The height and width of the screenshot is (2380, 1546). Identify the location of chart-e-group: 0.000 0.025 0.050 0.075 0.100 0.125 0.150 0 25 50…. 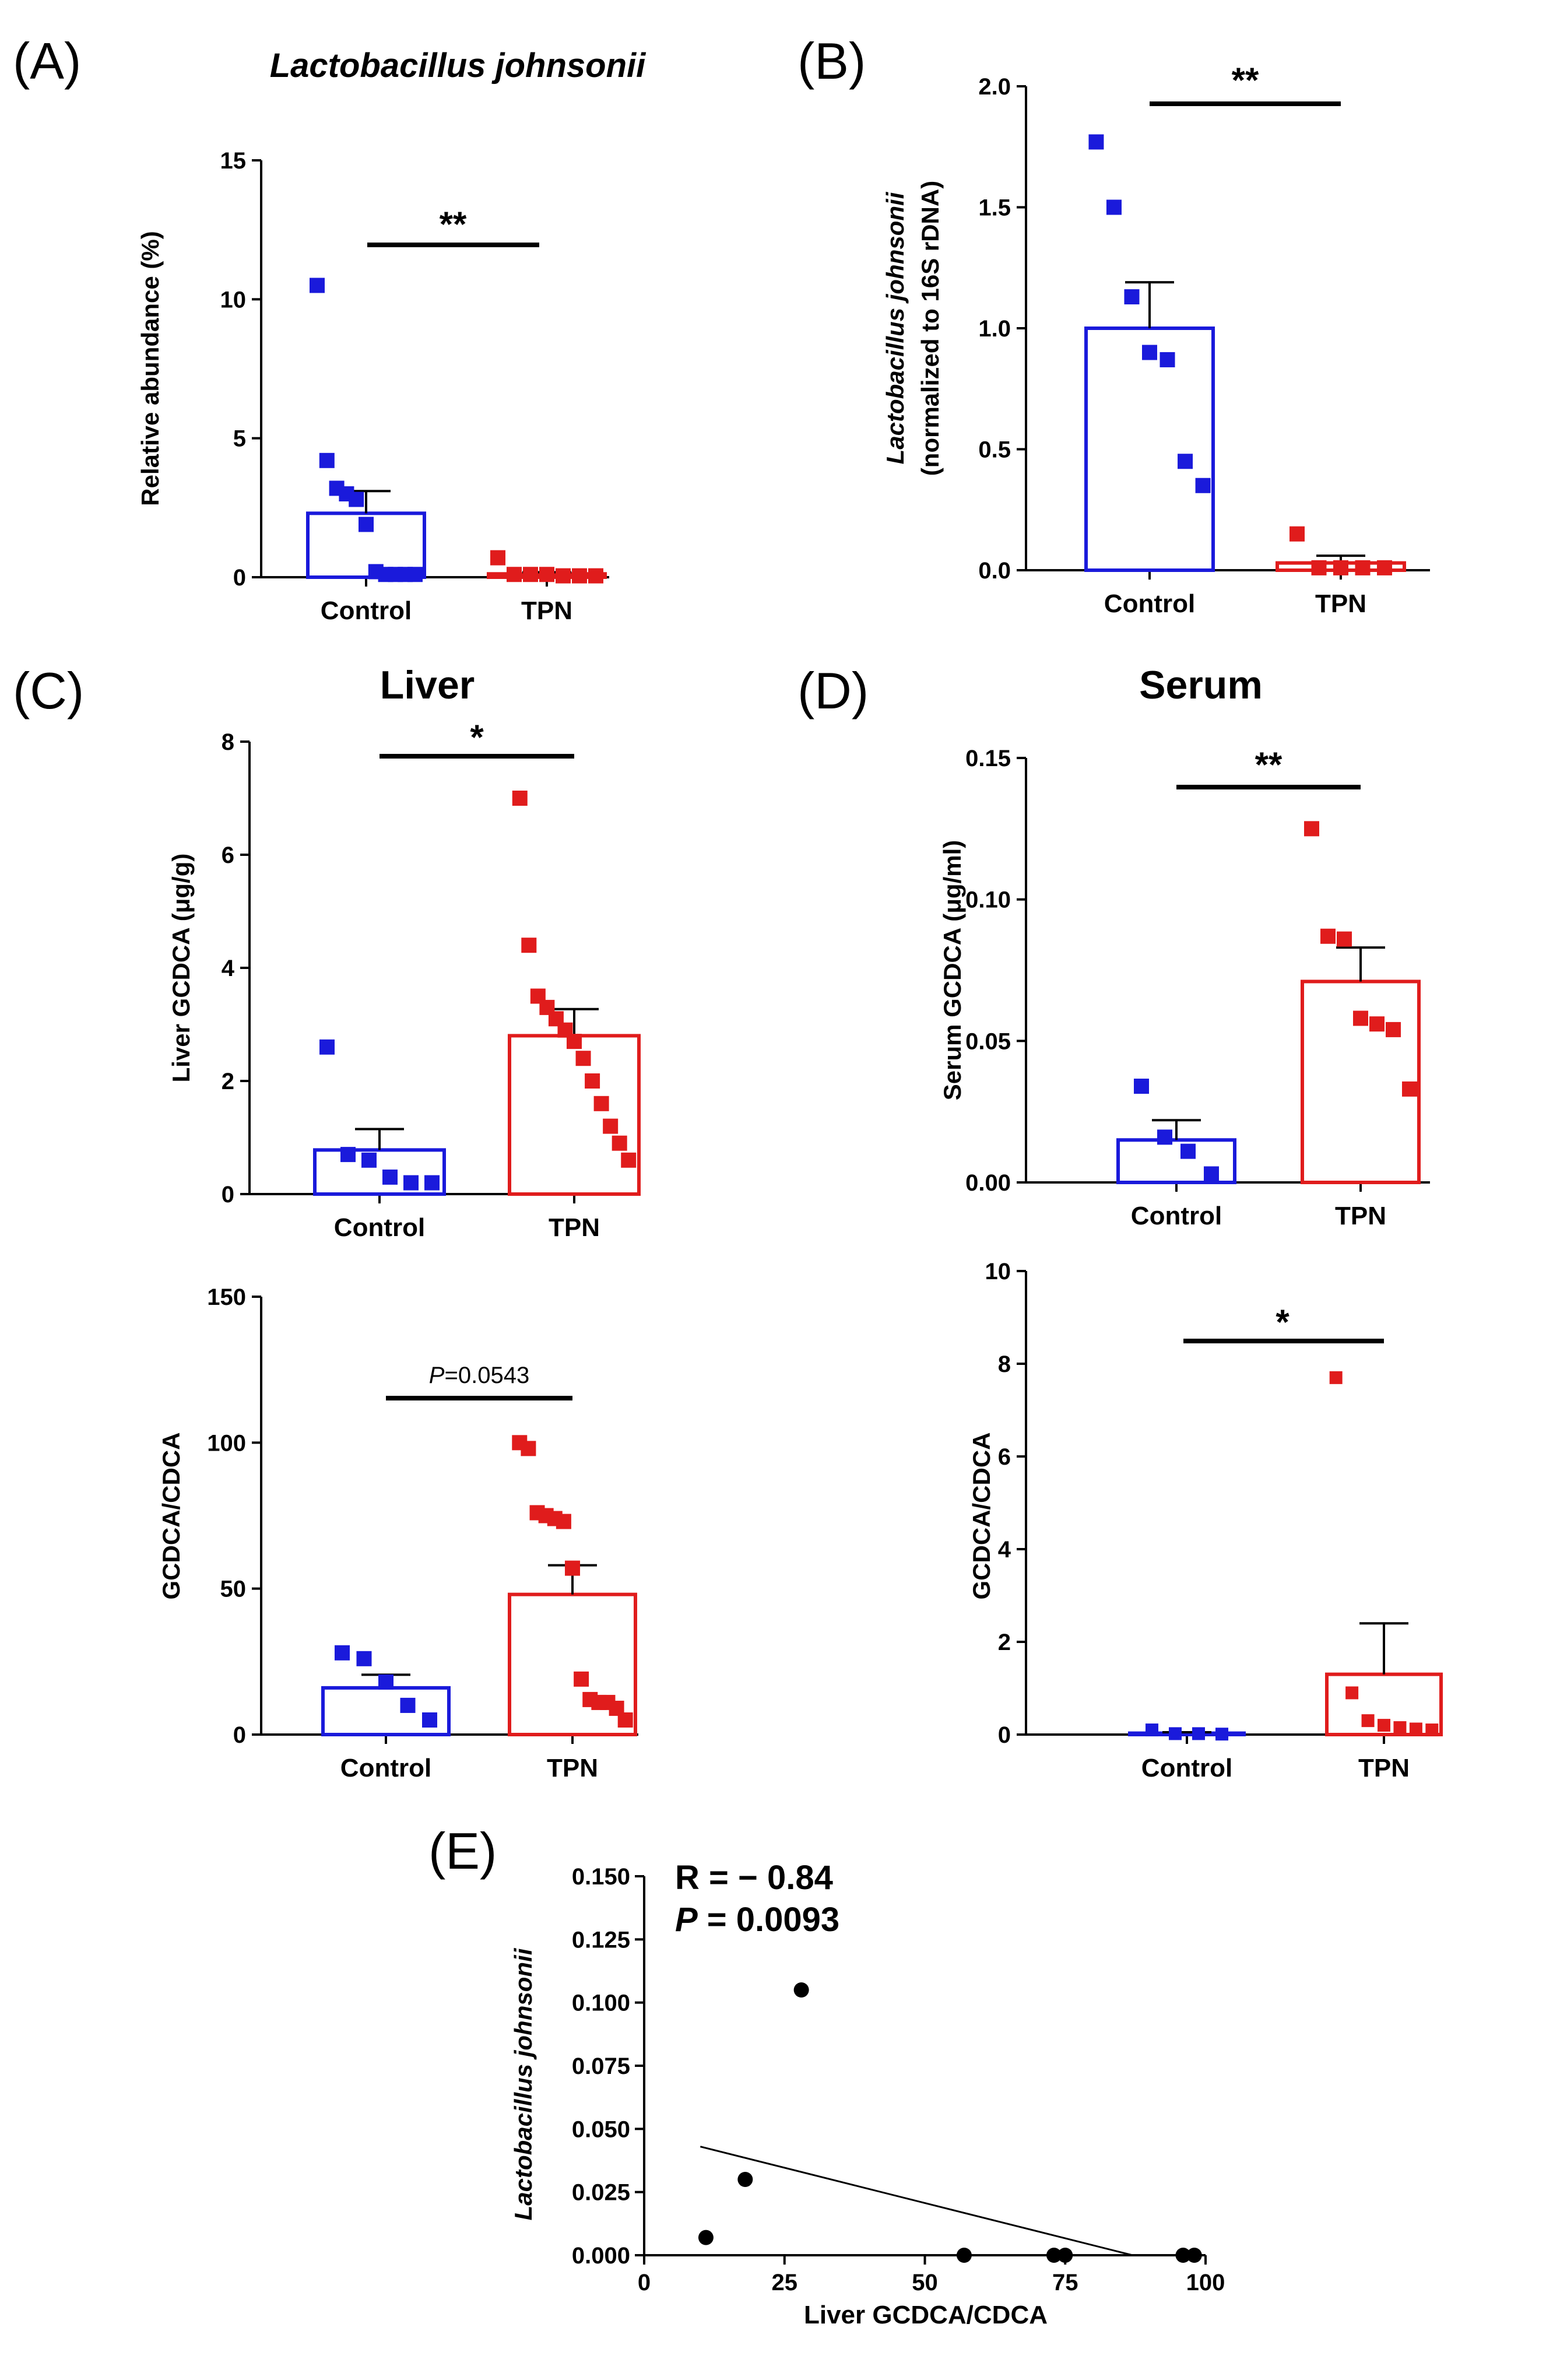
(868, 2094).